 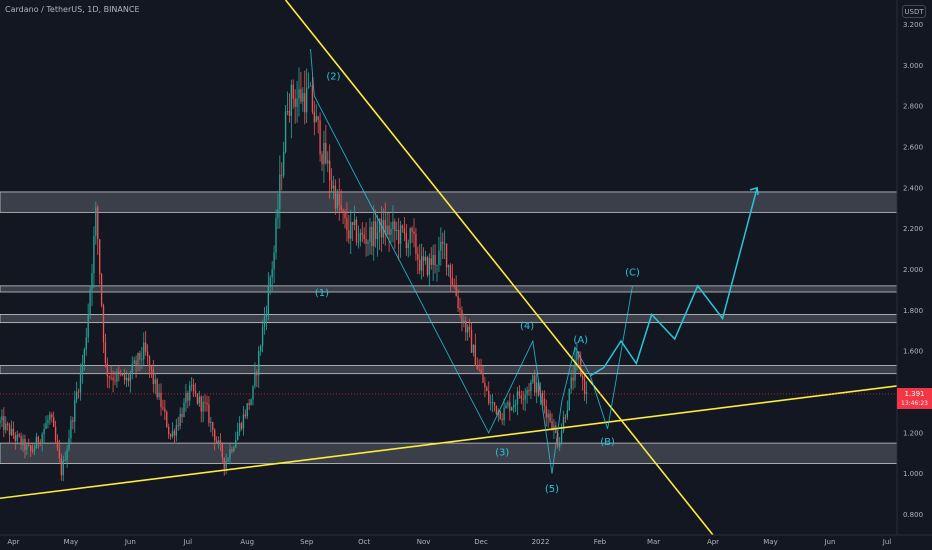 I want to click on currency-badge: USDT, so click(x=914, y=11).